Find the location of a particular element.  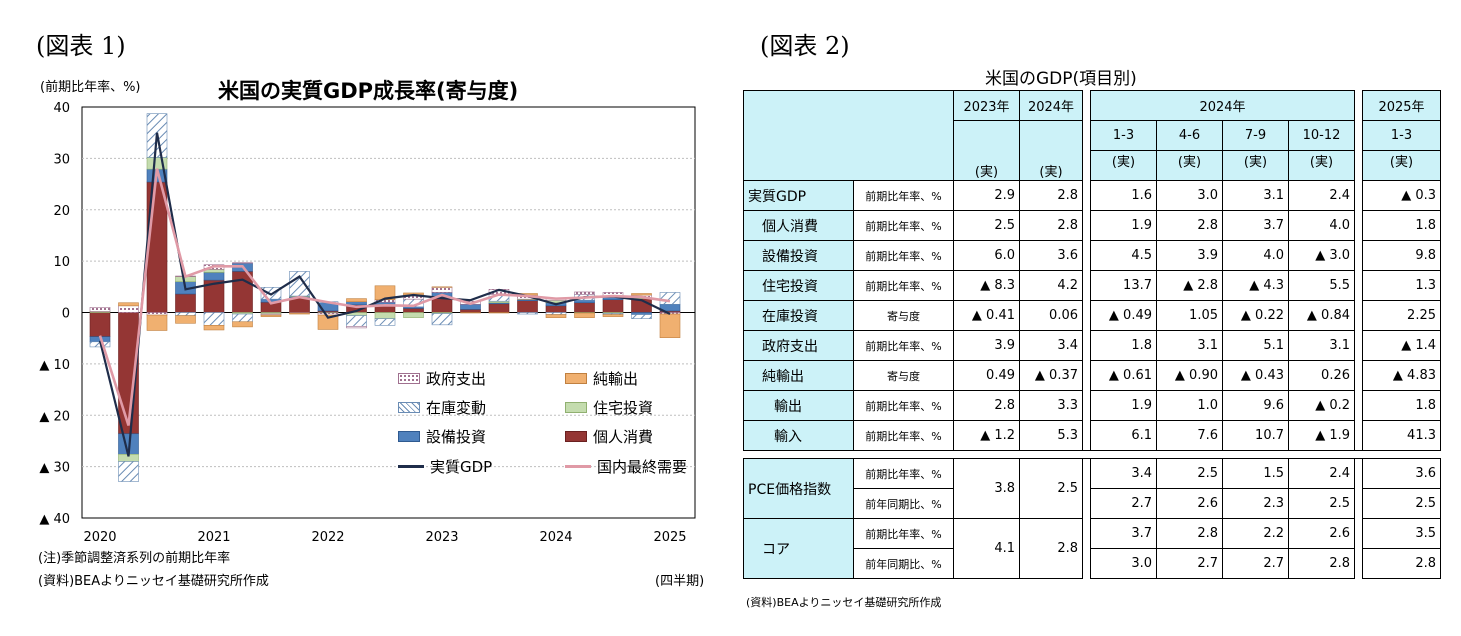

legend-res: 住宅投資 is located at coordinates (609, 407).